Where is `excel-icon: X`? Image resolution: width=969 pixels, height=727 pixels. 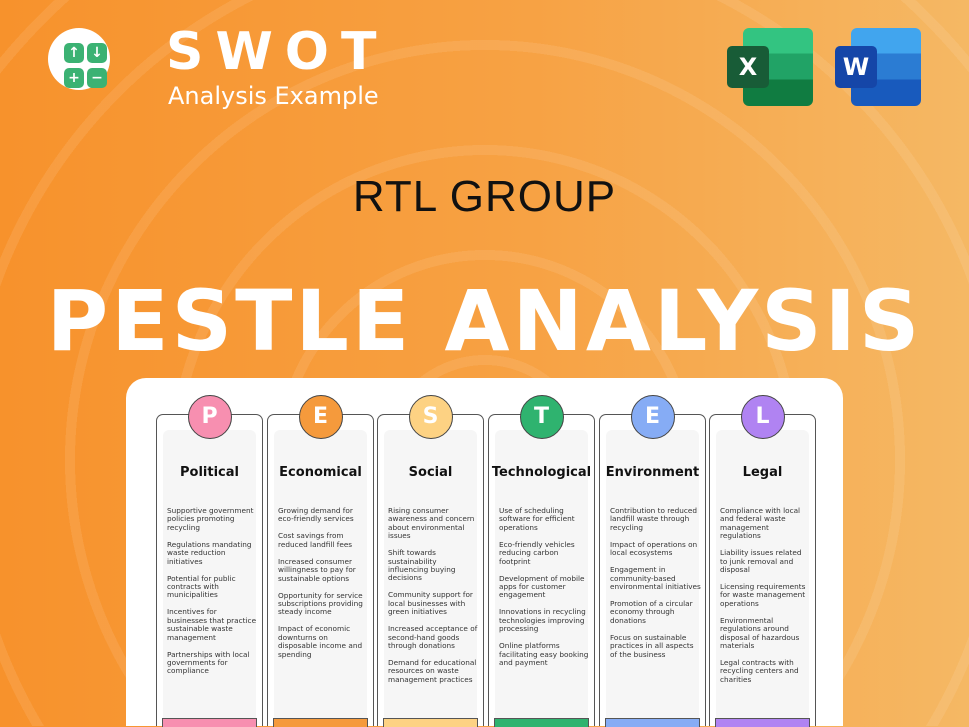 excel-icon: X is located at coordinates (770, 67).